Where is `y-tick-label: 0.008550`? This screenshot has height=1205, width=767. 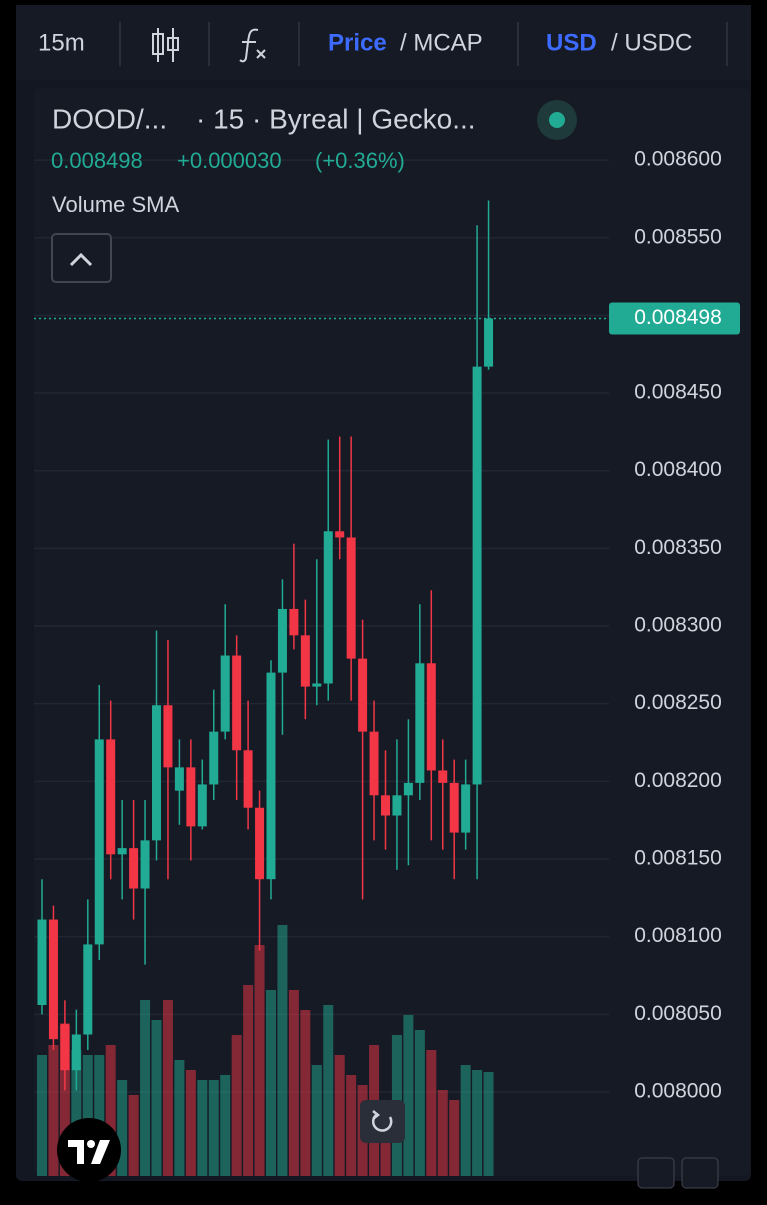
y-tick-label: 0.008550 is located at coordinates (678, 236).